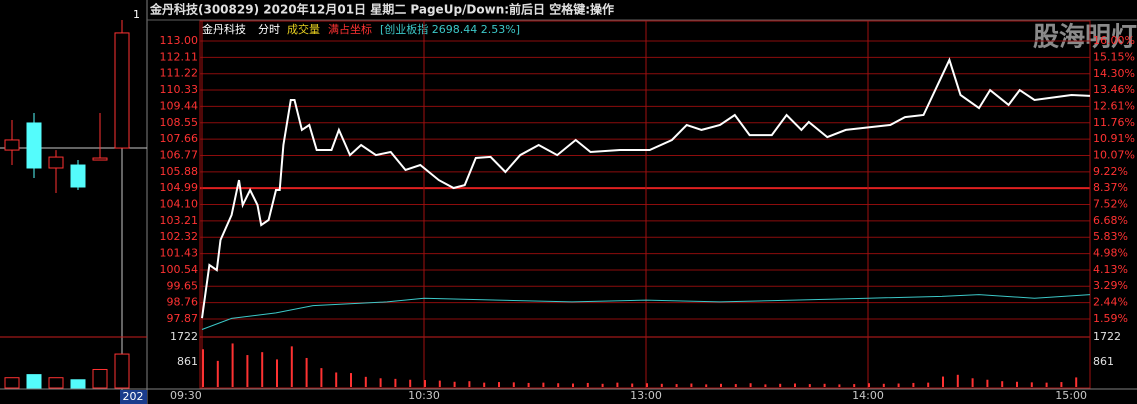 The width and height of the screenshot is (1137, 404). I want to click on y2-tick-label: 10.91%, so click(1114, 138).